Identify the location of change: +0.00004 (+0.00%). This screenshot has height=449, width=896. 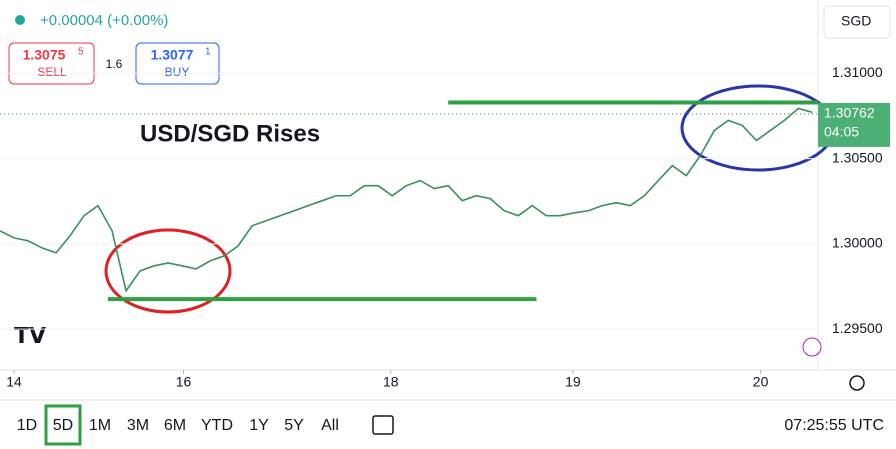
(104, 20).